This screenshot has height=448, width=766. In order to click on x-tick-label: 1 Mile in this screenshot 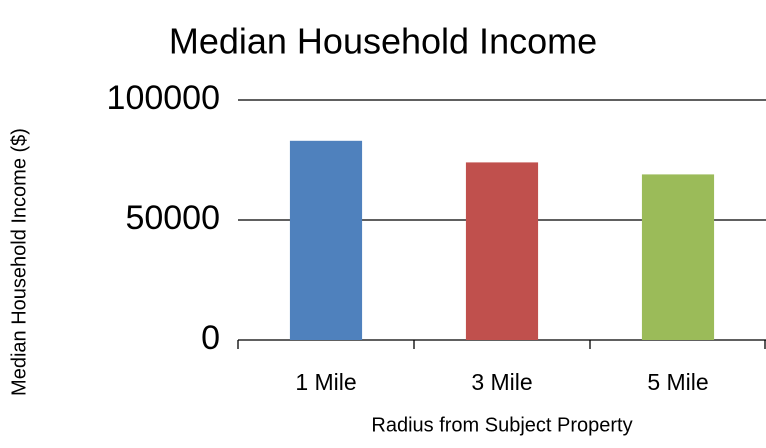, I will do `click(325, 382)`.